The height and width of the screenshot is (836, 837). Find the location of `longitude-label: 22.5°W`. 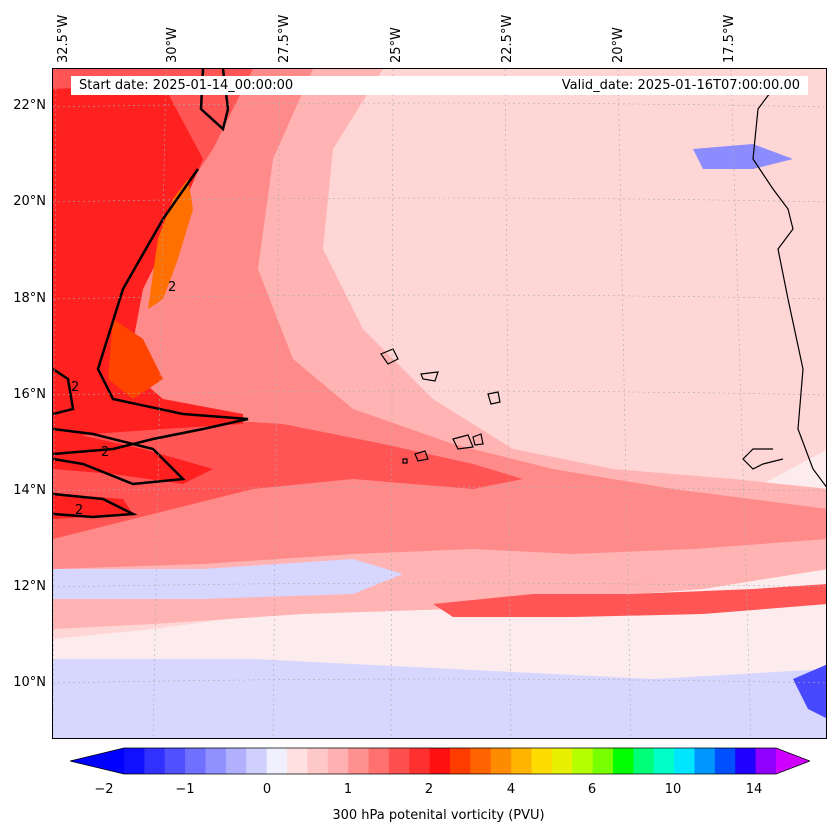

longitude-label: 22.5°W is located at coordinates (507, 38).